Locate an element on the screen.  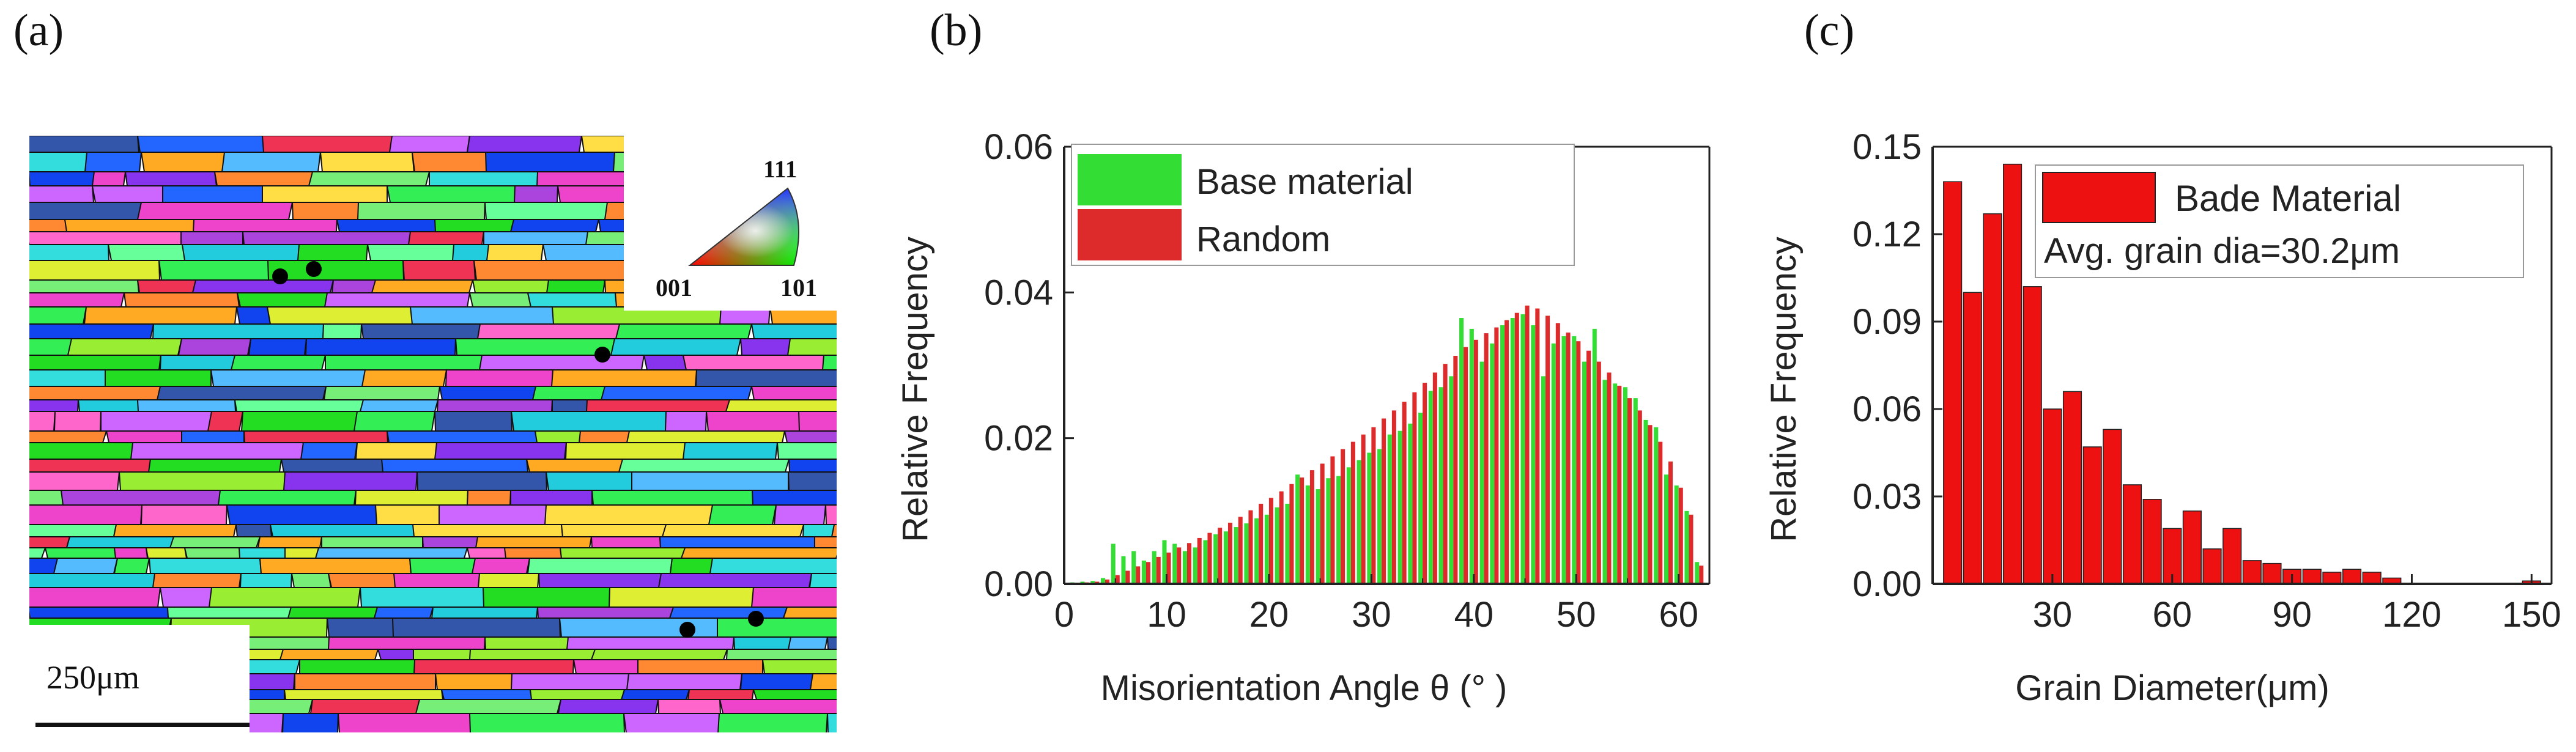
y-tick-label: 0.04 is located at coordinates (1018, 292).